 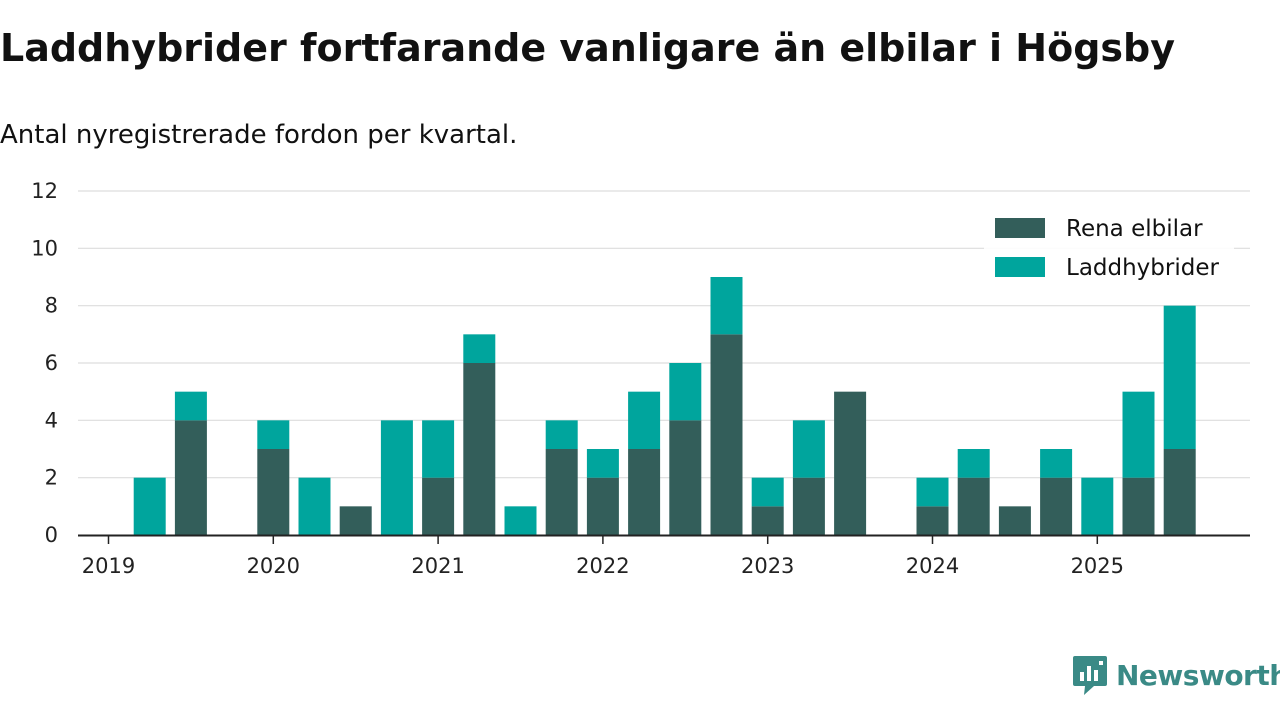 I want to click on chart-subtitle: Antal nyregistrerade fordon per kvartal., so click(x=259, y=135).